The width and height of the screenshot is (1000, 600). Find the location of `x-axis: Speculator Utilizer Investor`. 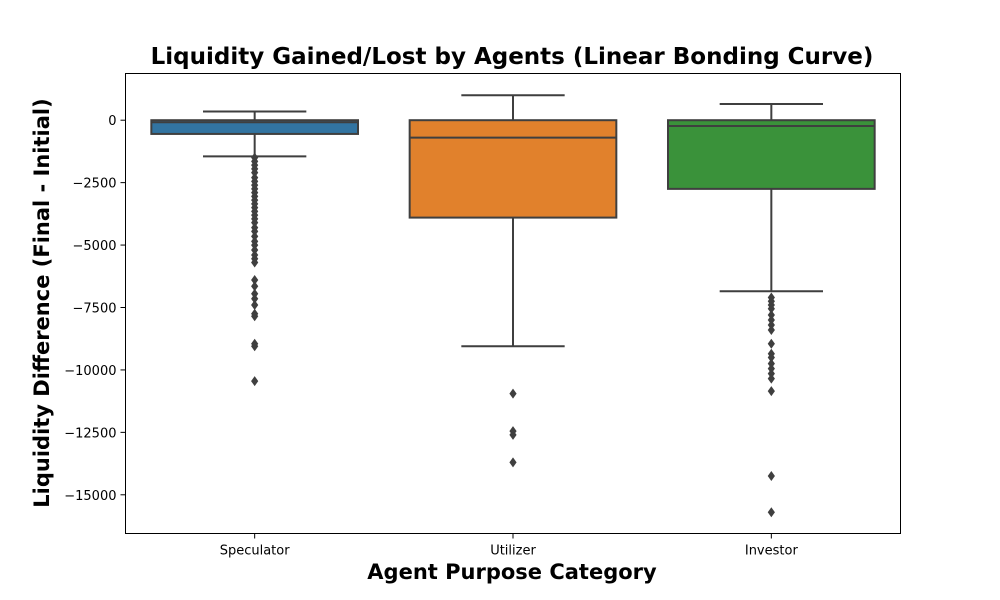

x-axis: Speculator Utilizer Investor is located at coordinates (509, 546).